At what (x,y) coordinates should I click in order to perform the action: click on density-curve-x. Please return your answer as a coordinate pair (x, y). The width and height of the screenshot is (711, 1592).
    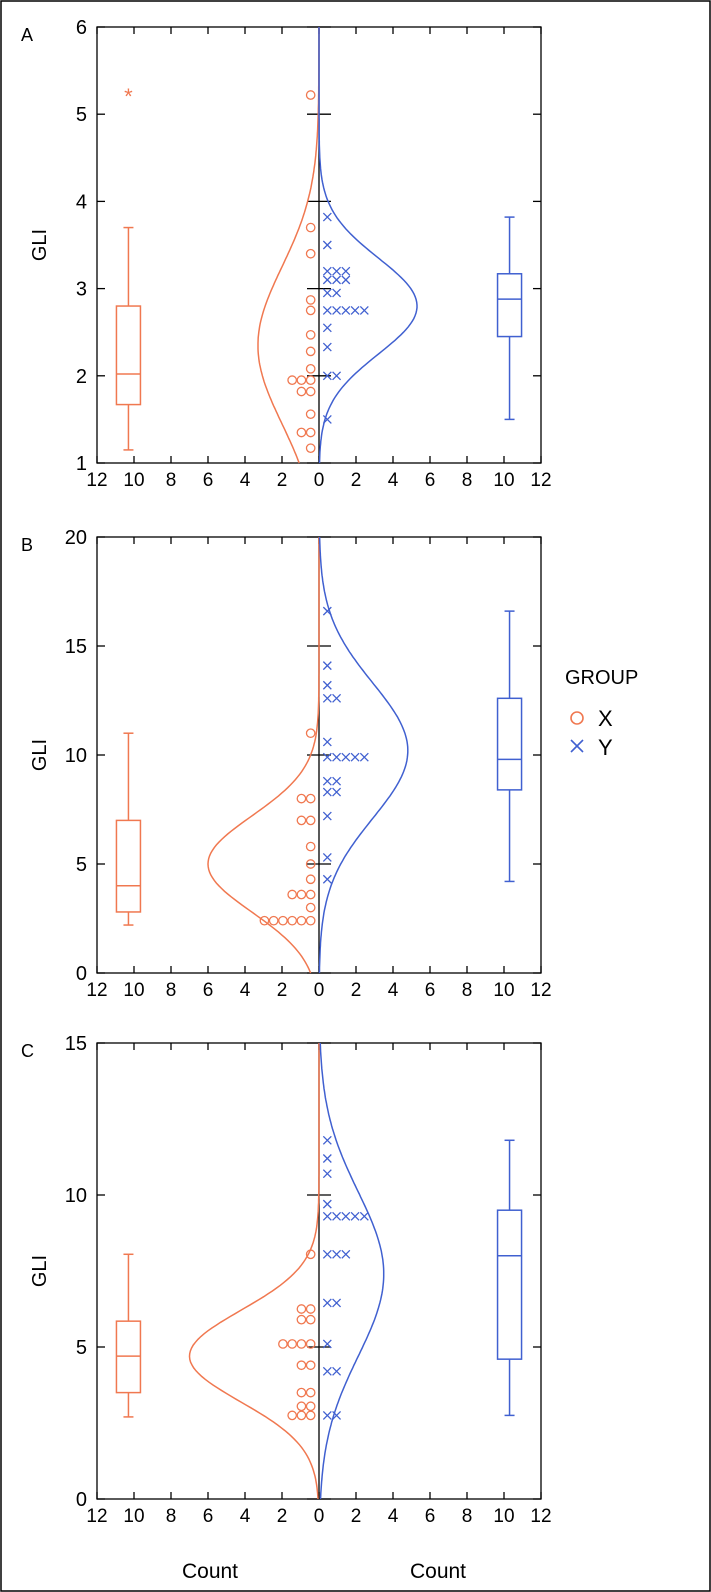
    Looking at the image, I should click on (254, 1271).